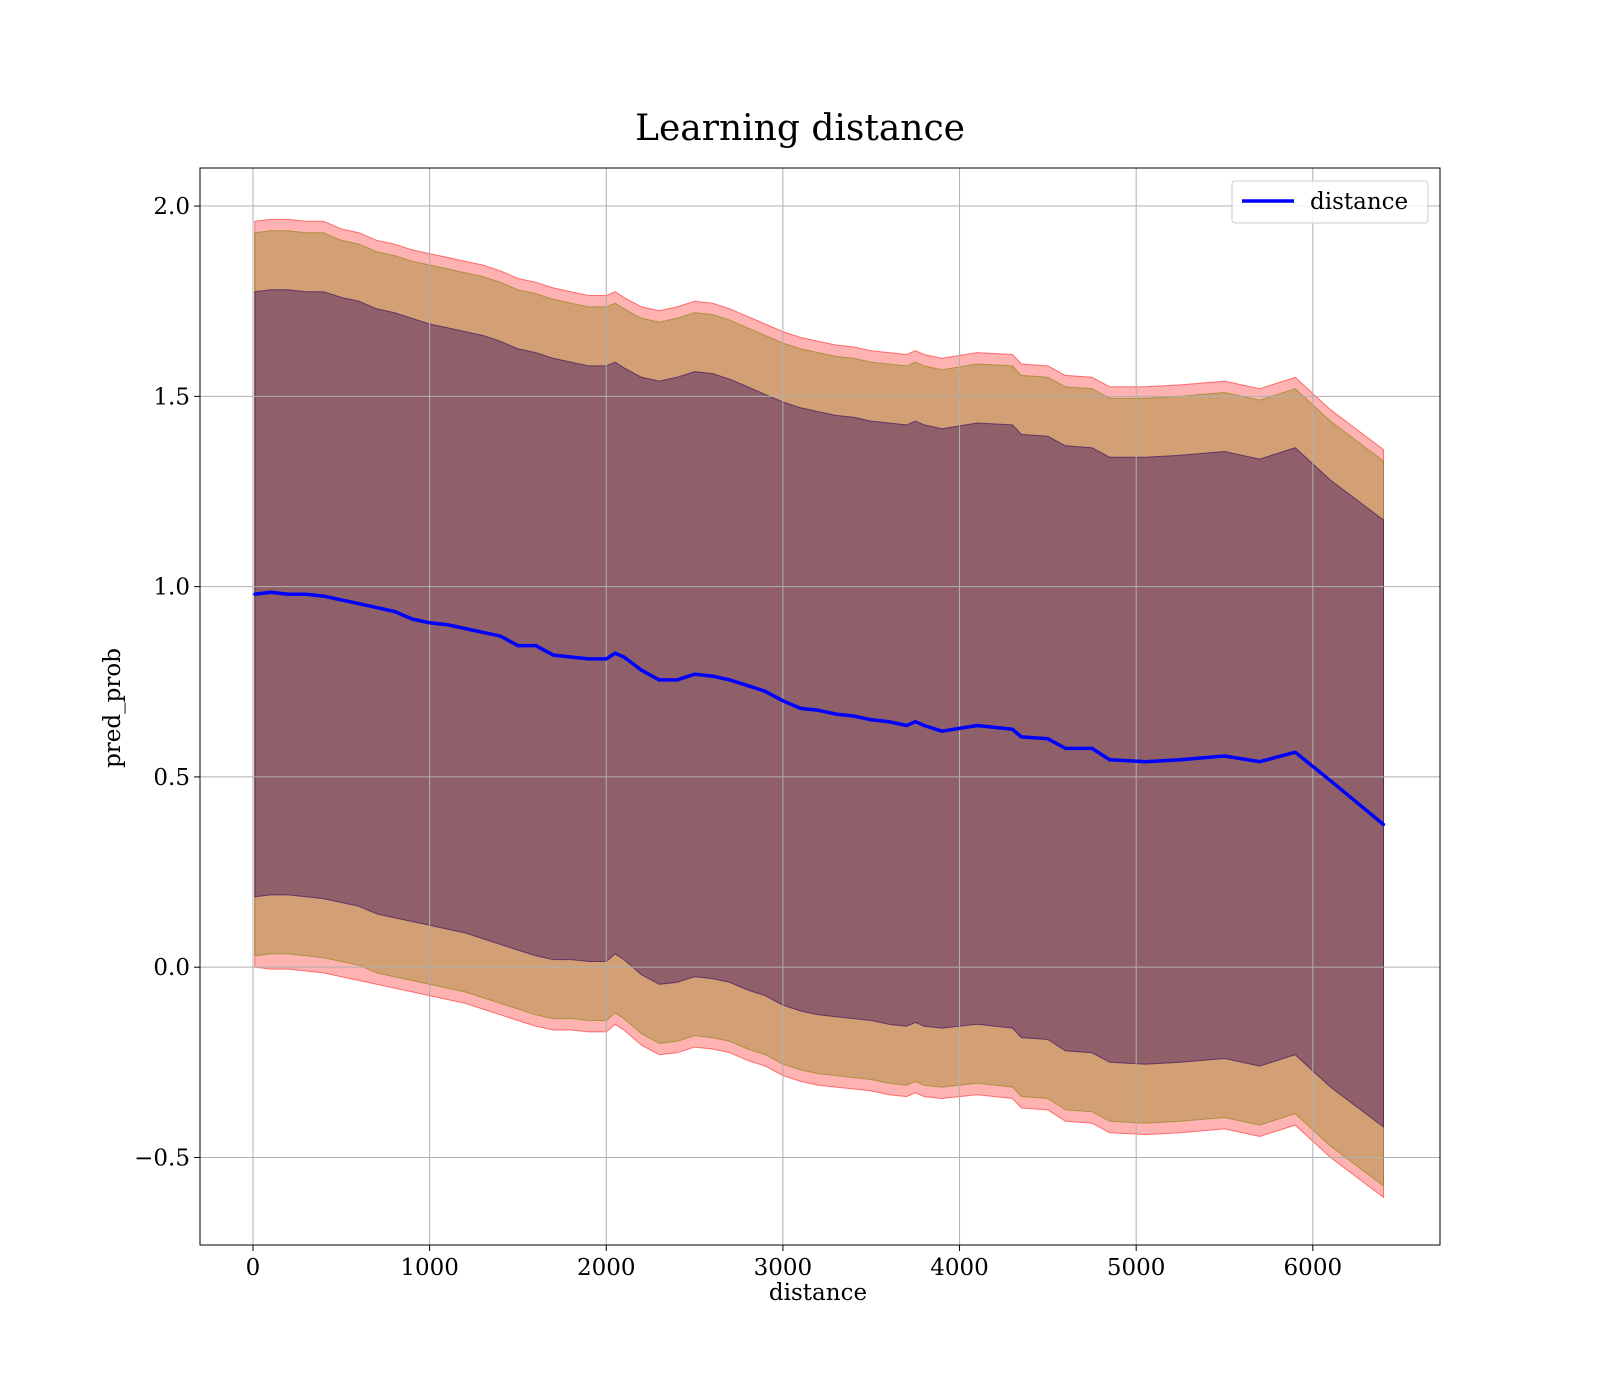 The width and height of the screenshot is (1600, 1400). I want to click on y-tick-label: 2.0, so click(171, 207).